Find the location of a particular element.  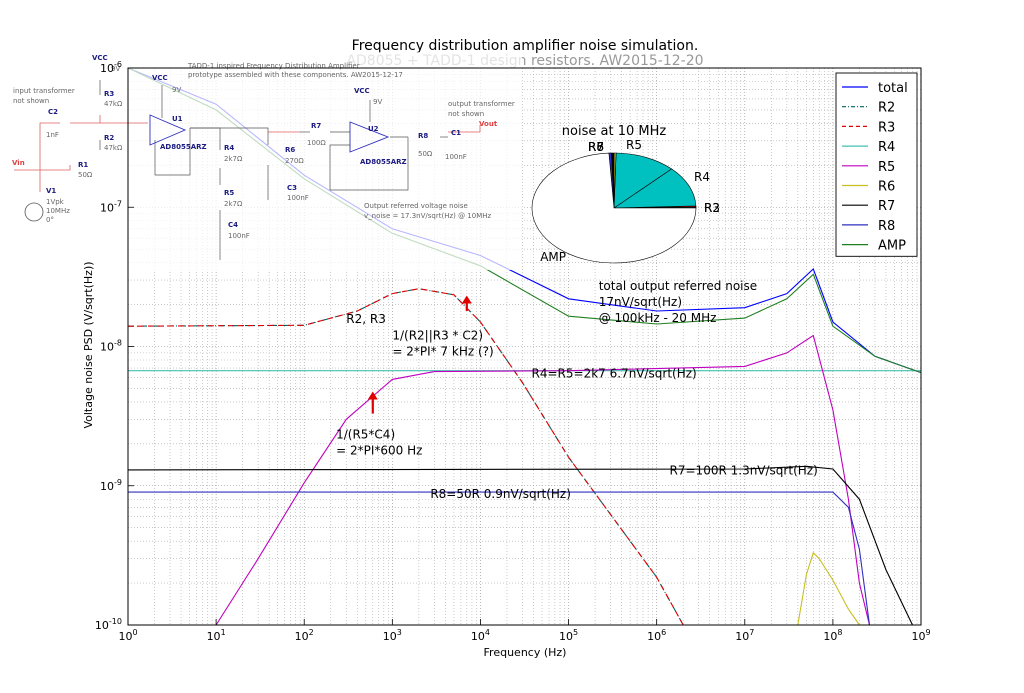

x-tick-label: 10⁹ is located at coordinates (920, 635).